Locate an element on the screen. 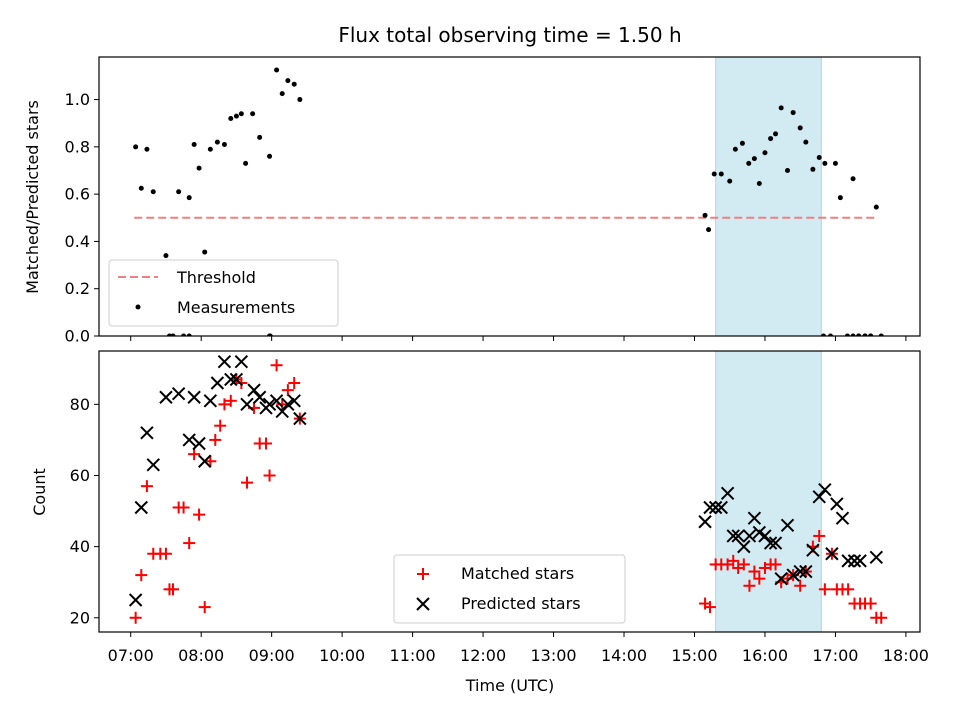 This screenshot has width=960, height=720. legend-measurements-swatch is located at coordinates (138, 307).